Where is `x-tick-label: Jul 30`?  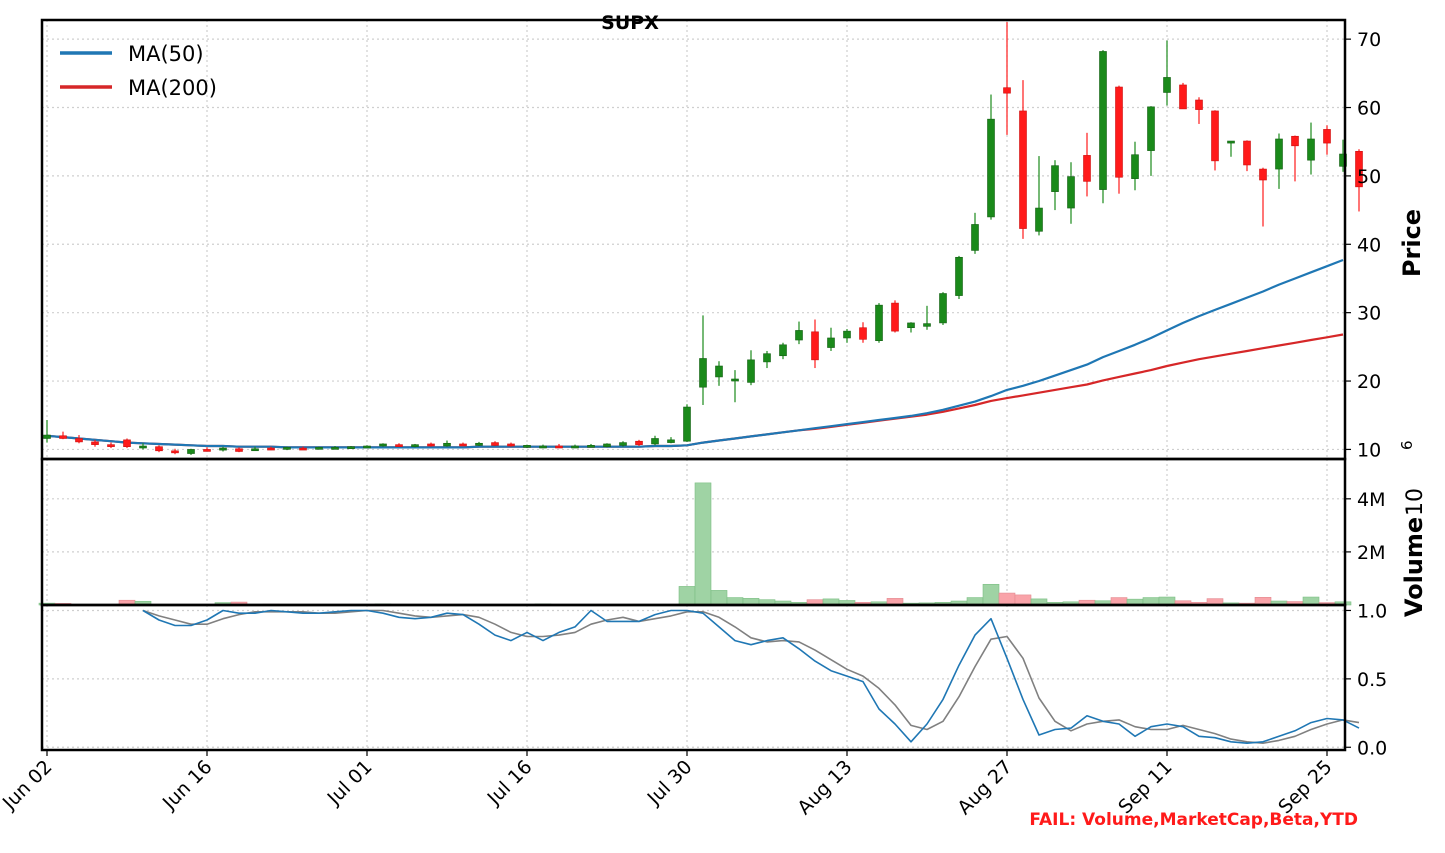 x-tick-label: Jul 30 is located at coordinates (670, 783).